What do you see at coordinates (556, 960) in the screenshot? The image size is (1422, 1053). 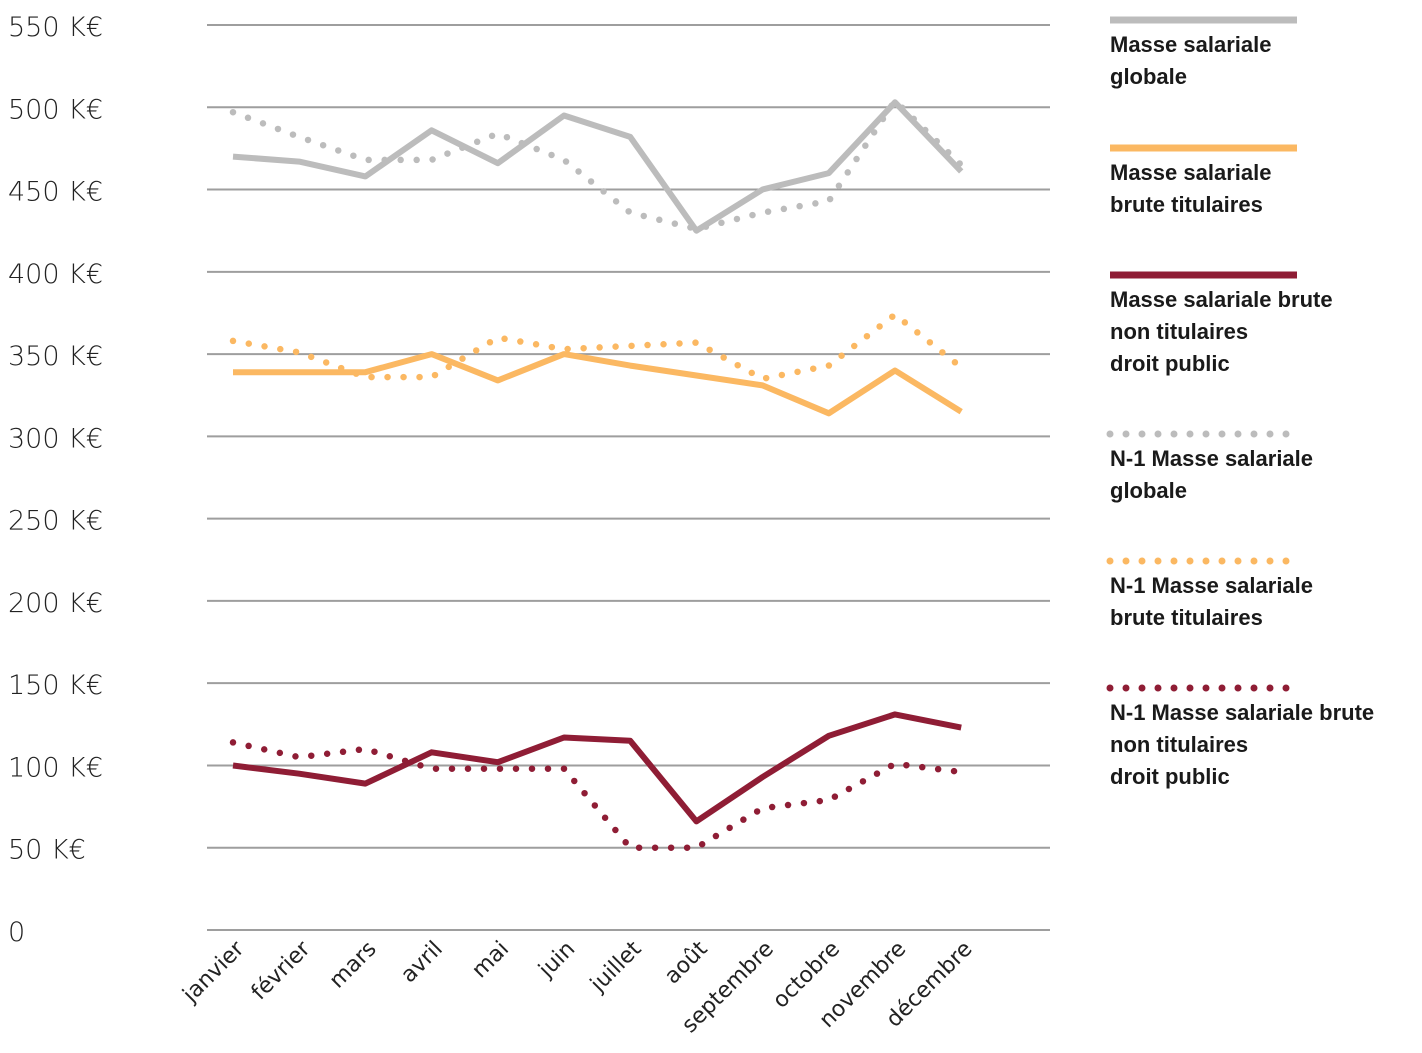 I see `x-tick-label: juin` at bounding box center [556, 960].